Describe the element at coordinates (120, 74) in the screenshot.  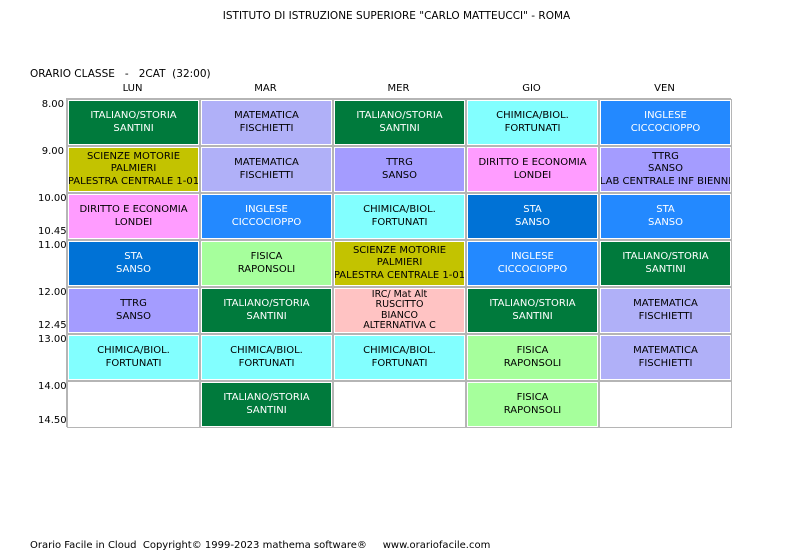
I see `class-label: ORARIO CLASSE - 2CAT (32:00)` at that location.